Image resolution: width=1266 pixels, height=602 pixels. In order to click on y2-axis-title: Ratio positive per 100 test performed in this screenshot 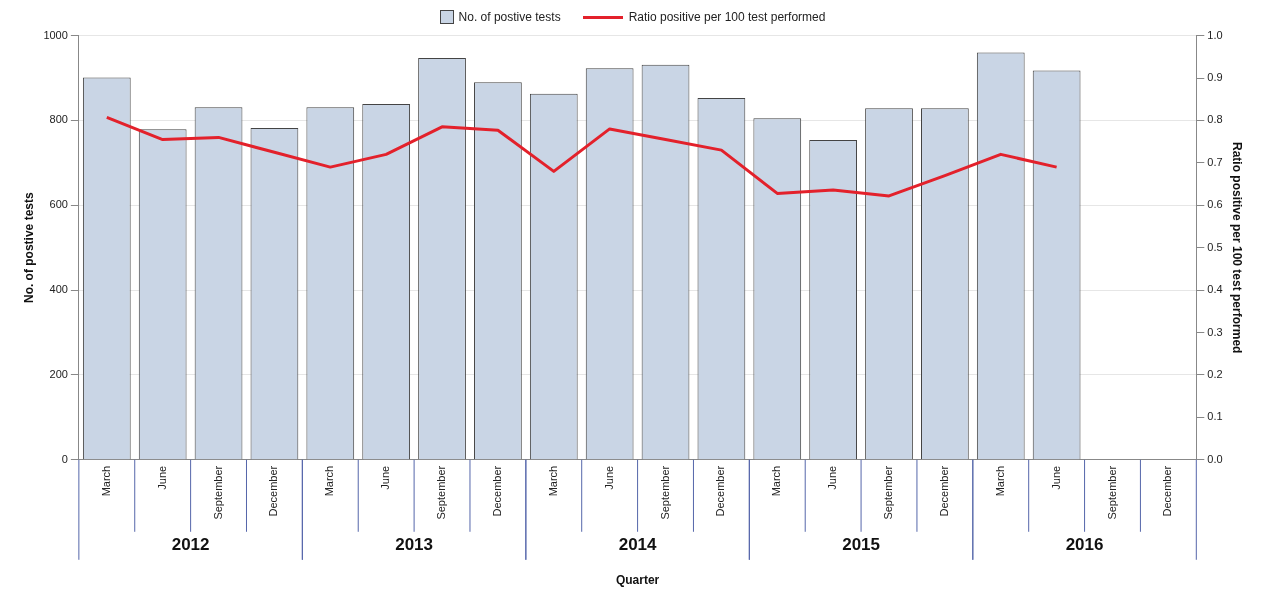, I will do `click(1237, 247)`.